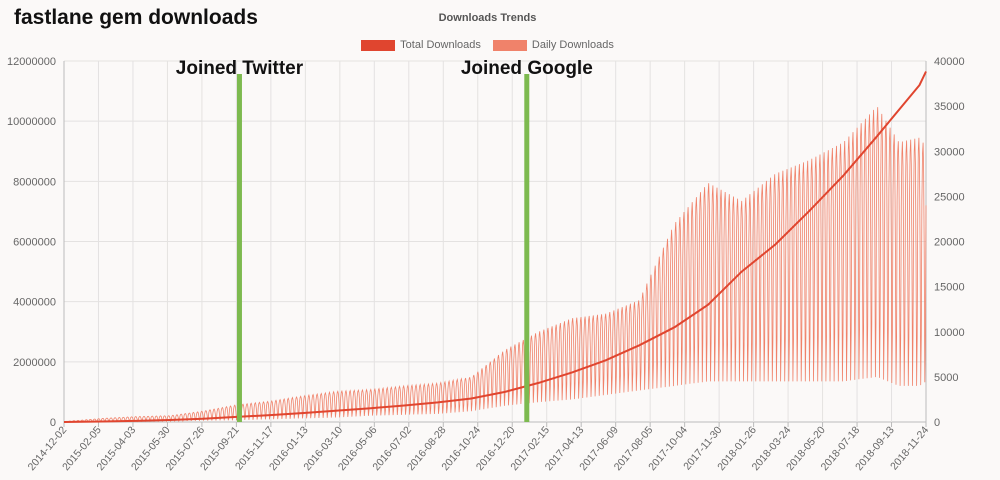 Image resolution: width=1000 pixels, height=480 pixels. What do you see at coordinates (949, 152) in the screenshot?
I see `y-tick-right: 30000` at bounding box center [949, 152].